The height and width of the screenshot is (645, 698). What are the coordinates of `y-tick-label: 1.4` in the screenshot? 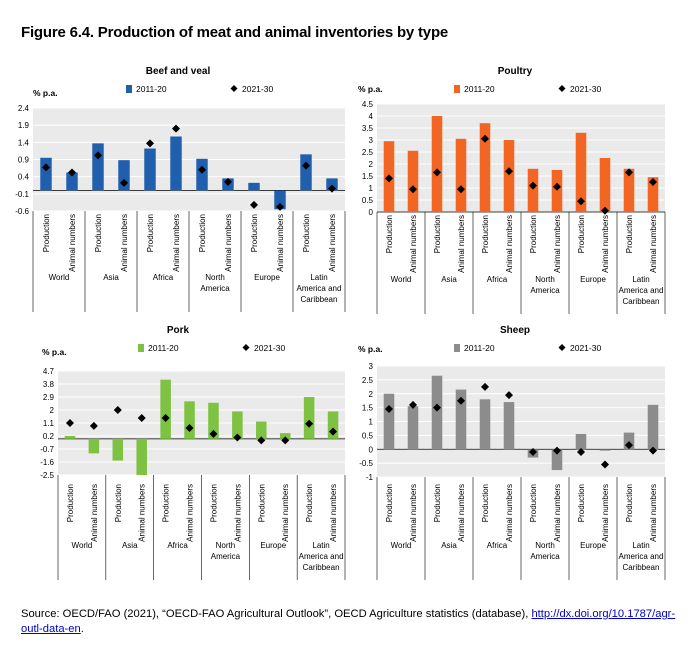 It's located at (24, 142).